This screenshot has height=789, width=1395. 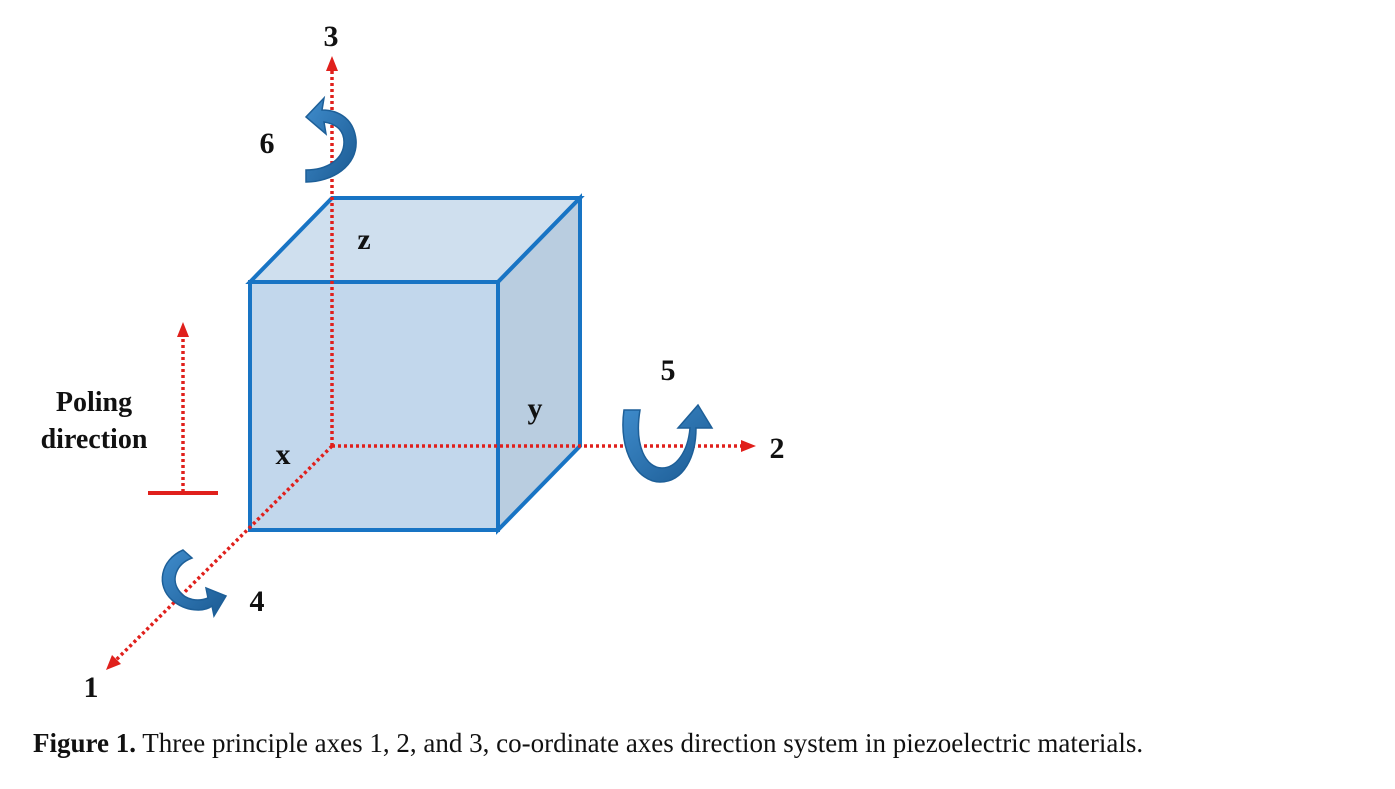 I want to click on poling-label-line2: direction, so click(x=94, y=439).